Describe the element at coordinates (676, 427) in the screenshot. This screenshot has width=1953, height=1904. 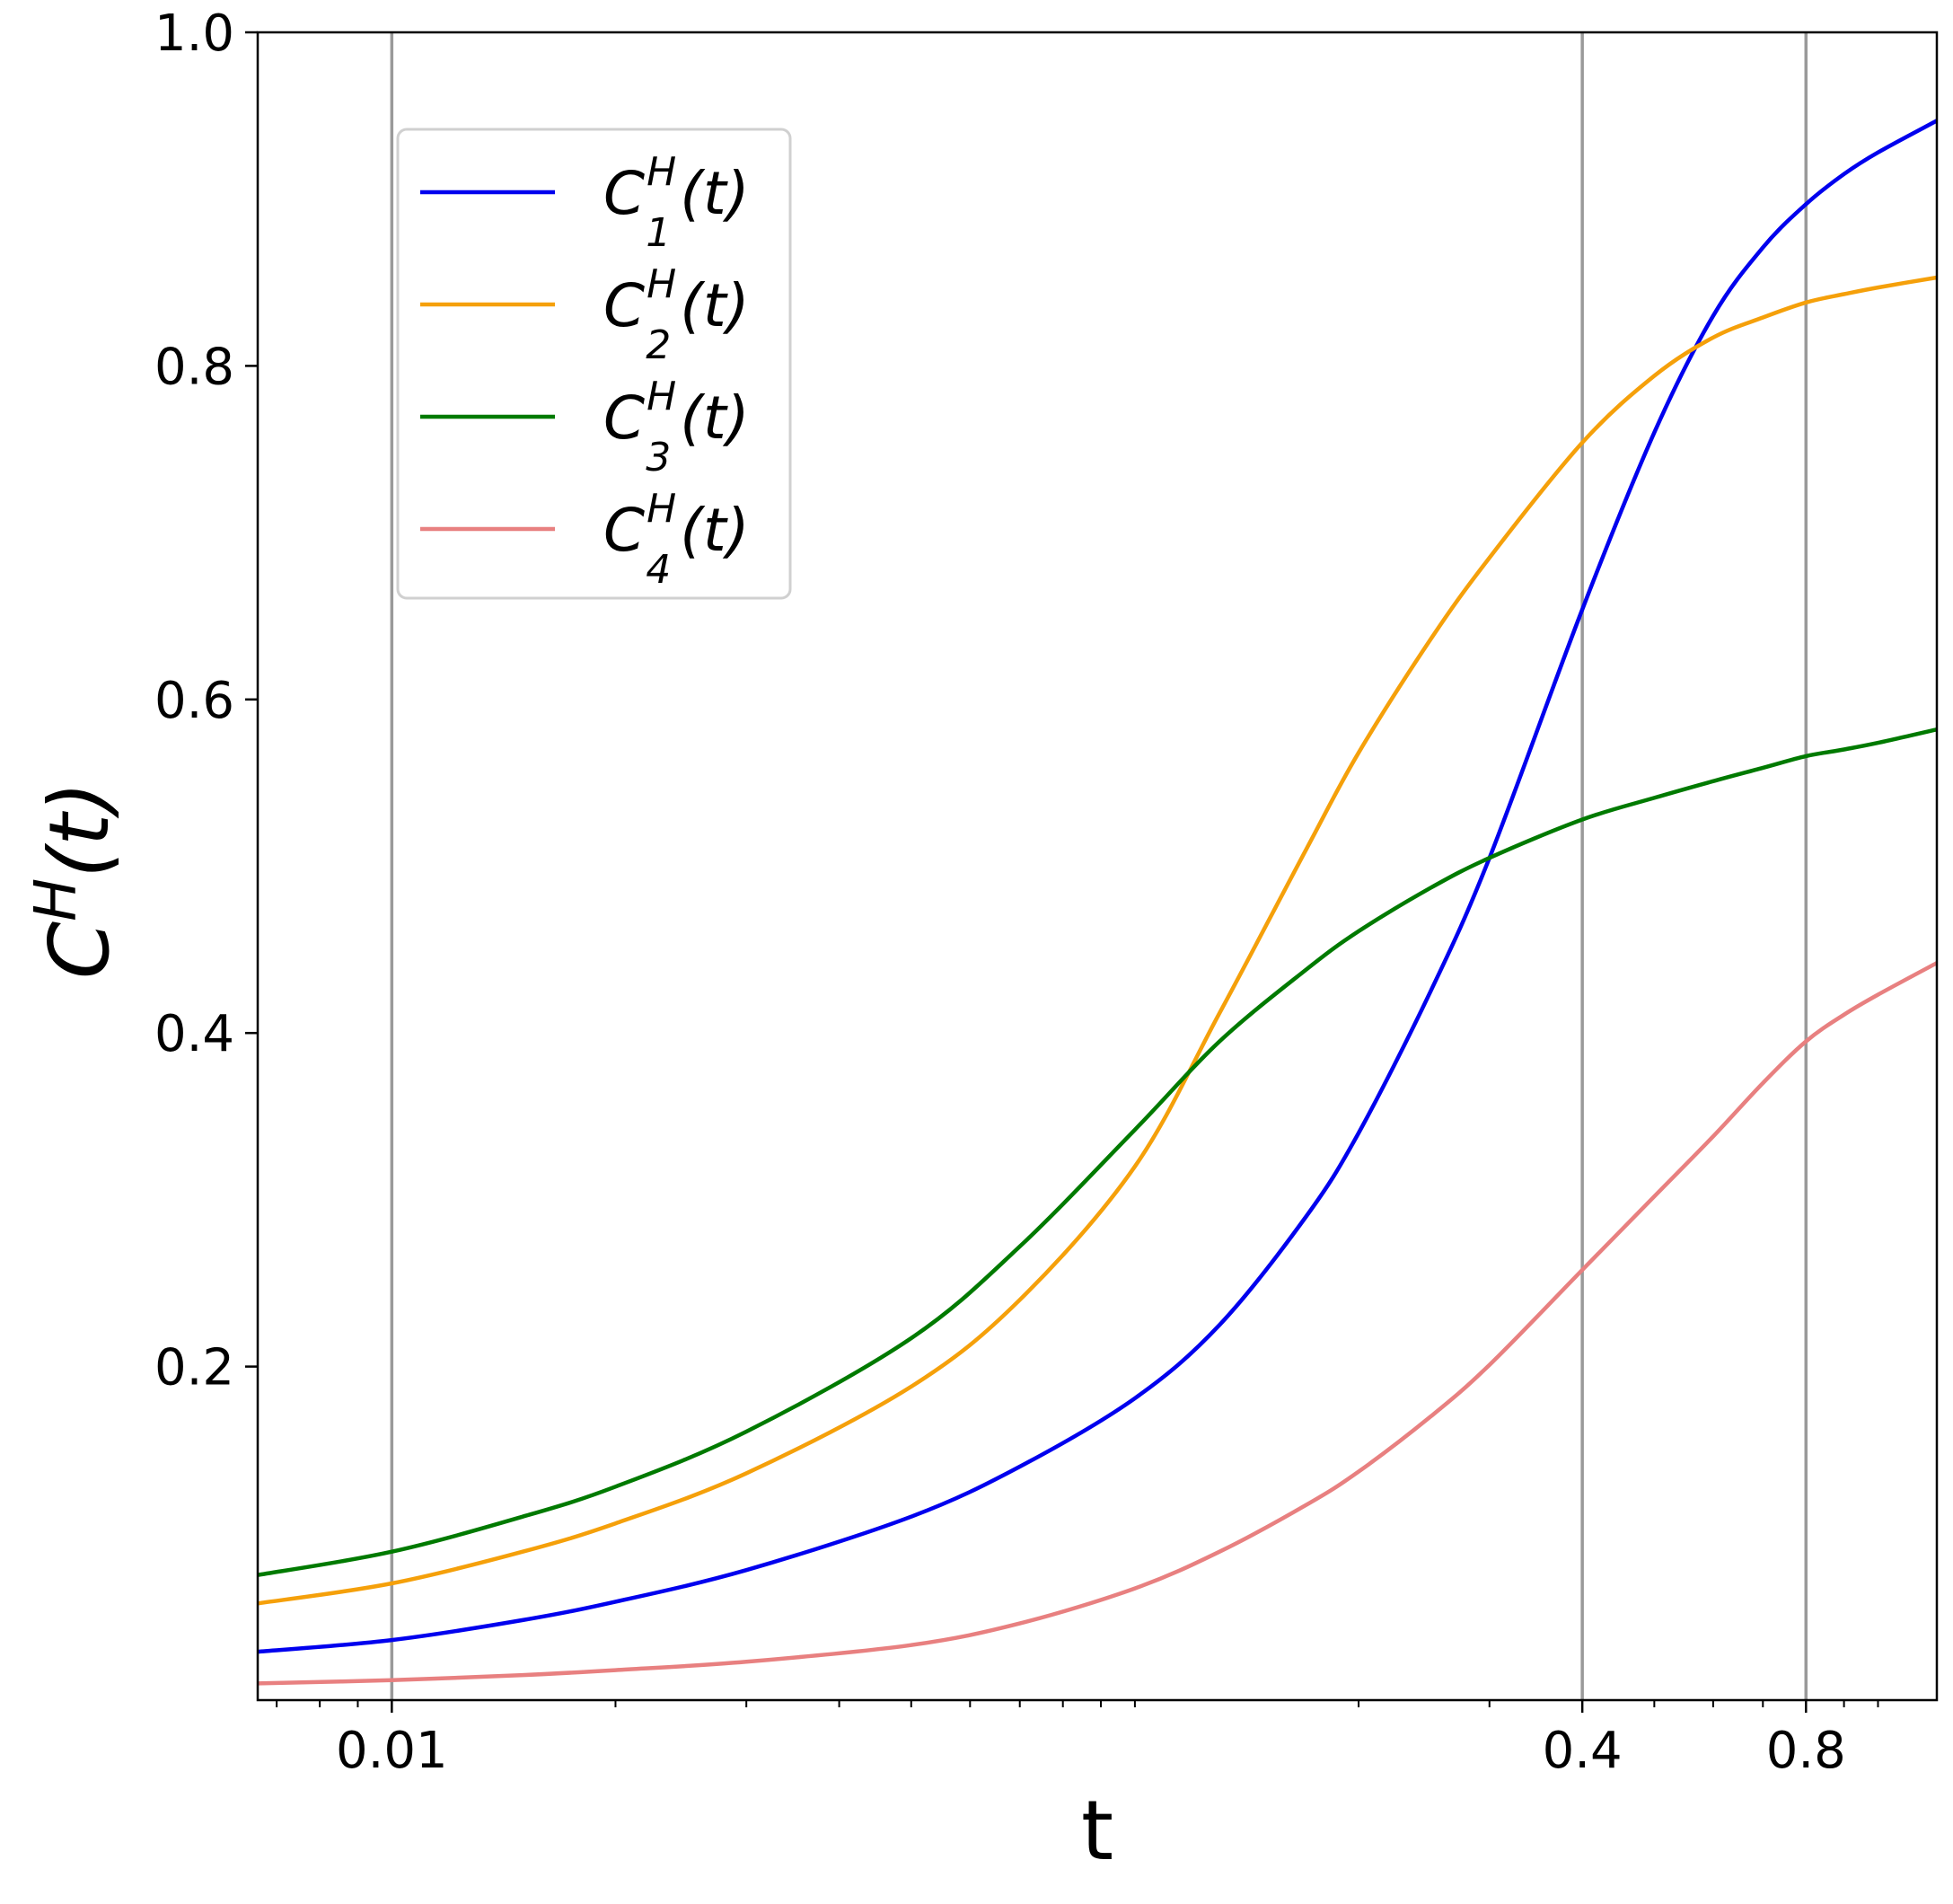
I see `legend-label-3: CH 3(t)` at that location.